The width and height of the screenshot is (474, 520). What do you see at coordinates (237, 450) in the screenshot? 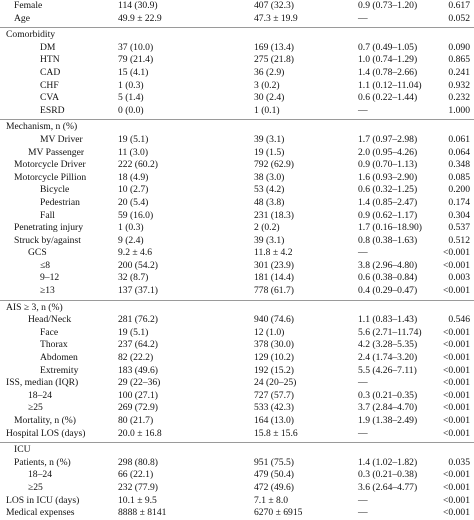
I see `table-row: ICU` at bounding box center [237, 450].